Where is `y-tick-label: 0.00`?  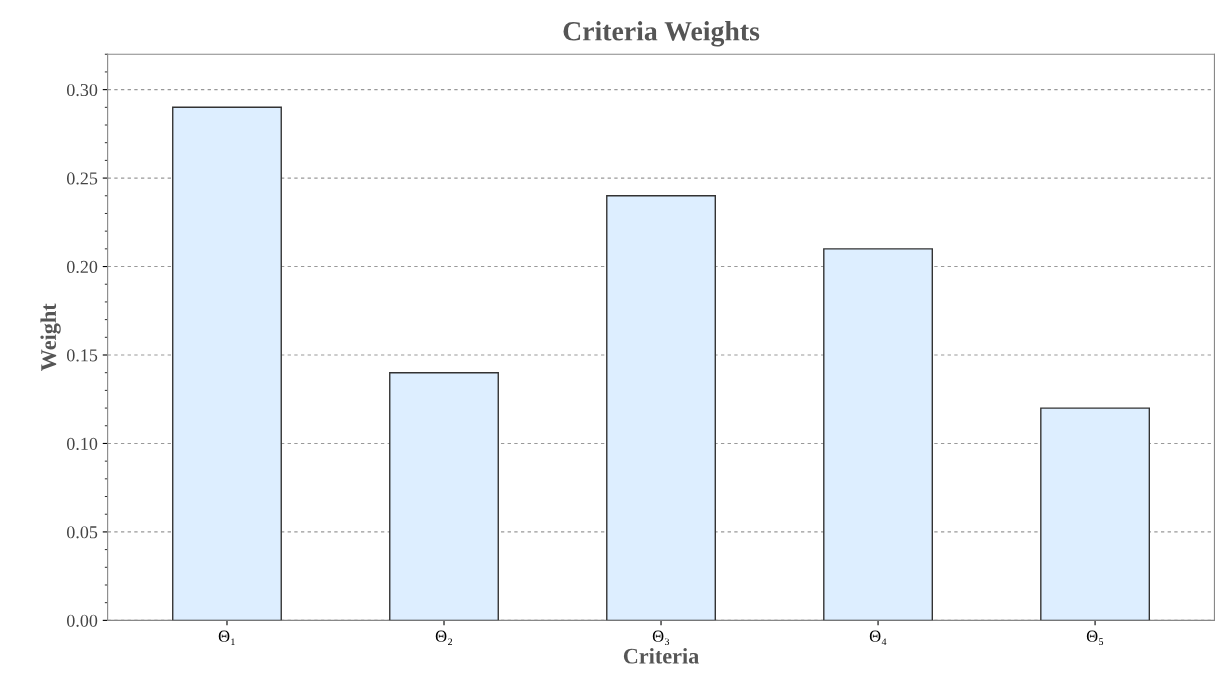 y-tick-label: 0.00 is located at coordinates (82, 620).